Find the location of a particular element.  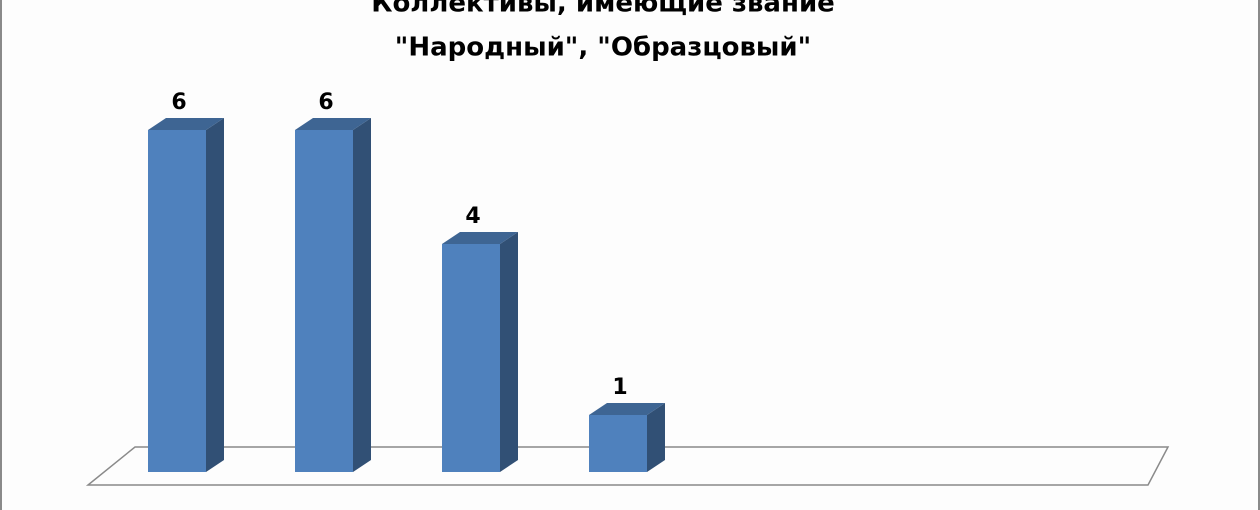

data-label: 4 is located at coordinates (472, 216).